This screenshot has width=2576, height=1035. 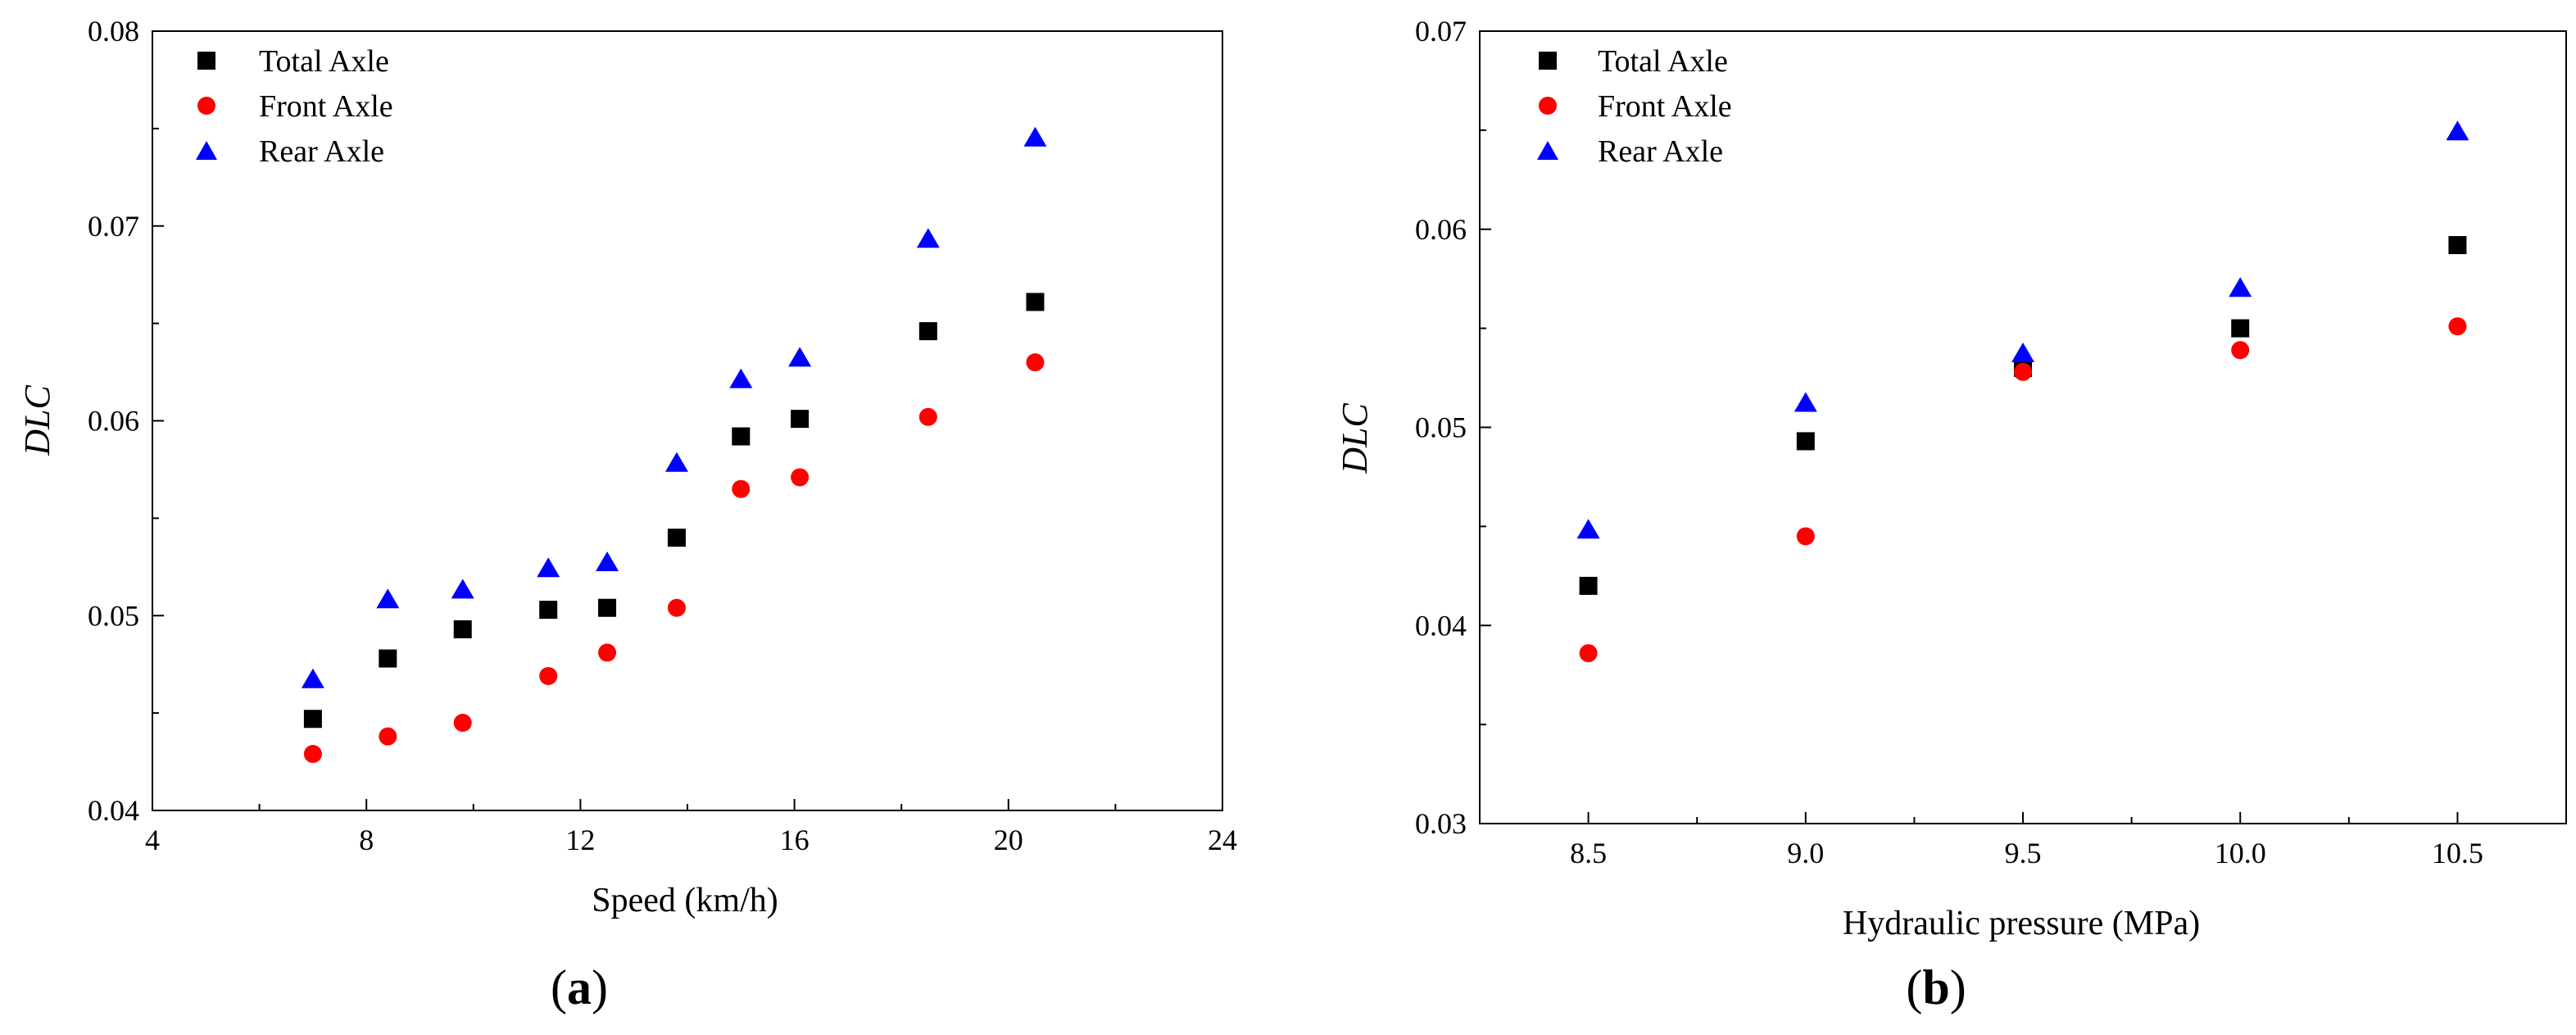 What do you see at coordinates (113, 421) in the screenshot?
I see `y-tick-label-a: 0.06` at bounding box center [113, 421].